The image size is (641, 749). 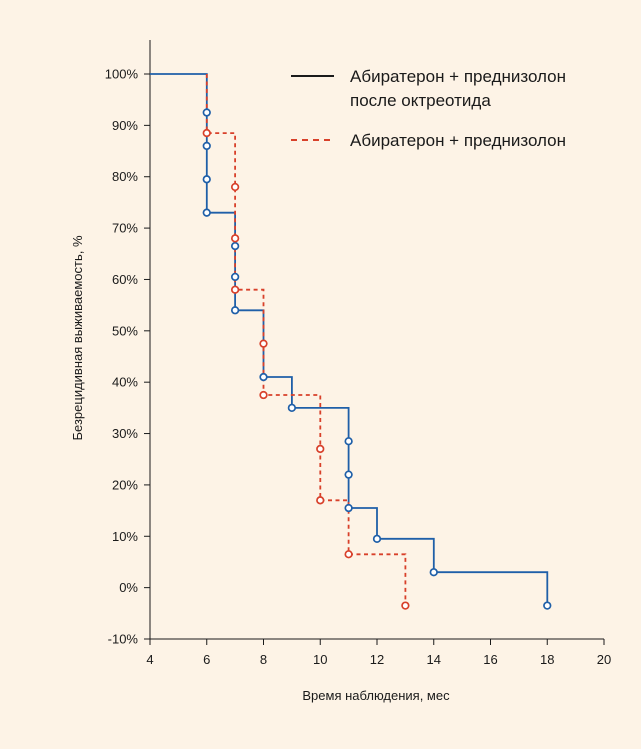 What do you see at coordinates (434, 659) in the screenshot?
I see `x-tick-label: 14` at bounding box center [434, 659].